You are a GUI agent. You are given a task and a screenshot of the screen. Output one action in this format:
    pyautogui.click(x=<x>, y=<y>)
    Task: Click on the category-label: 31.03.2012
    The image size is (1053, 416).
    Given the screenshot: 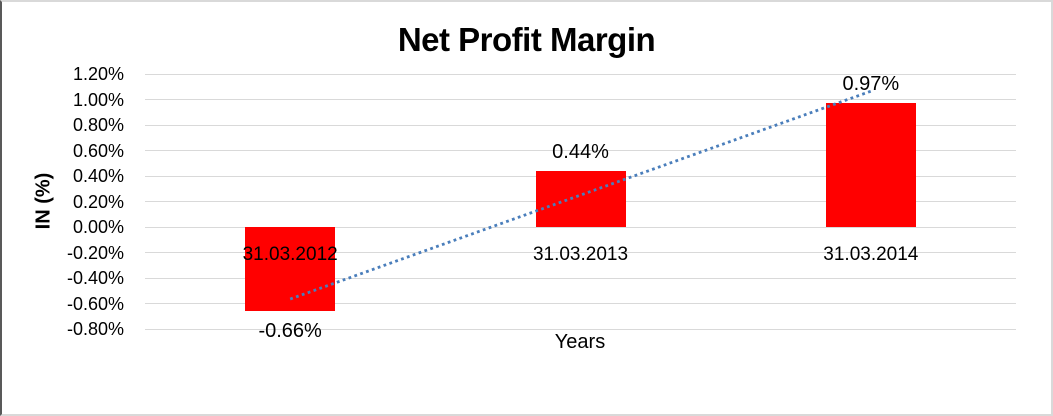 What is the action you would take?
    pyautogui.click(x=290, y=254)
    